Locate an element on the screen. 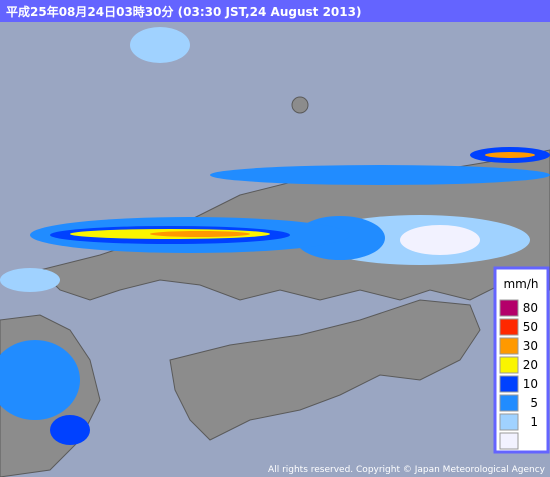  legend-label: 20 is located at coordinates (530, 365).